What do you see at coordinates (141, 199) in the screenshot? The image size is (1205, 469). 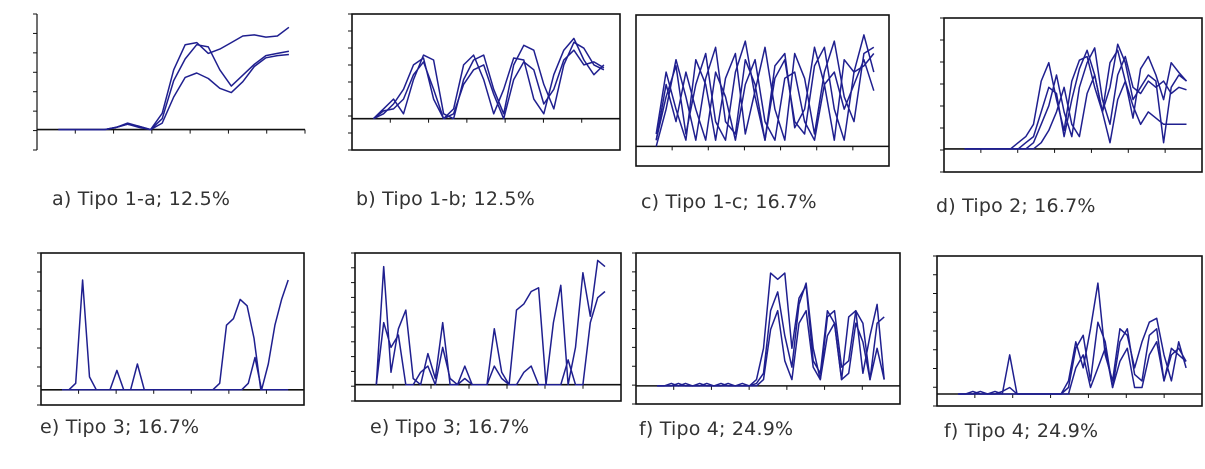 I see `chart-caption: a) Tipo 1-a; 12.5%` at bounding box center [141, 199].